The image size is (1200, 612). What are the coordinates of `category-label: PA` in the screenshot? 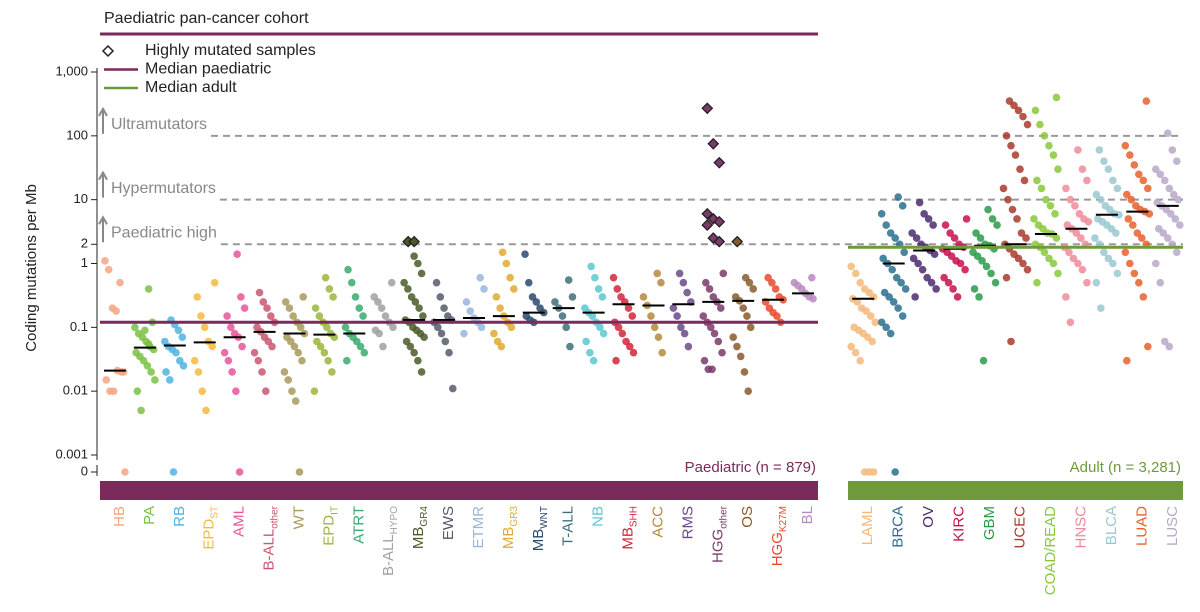 It's located at (149, 515).